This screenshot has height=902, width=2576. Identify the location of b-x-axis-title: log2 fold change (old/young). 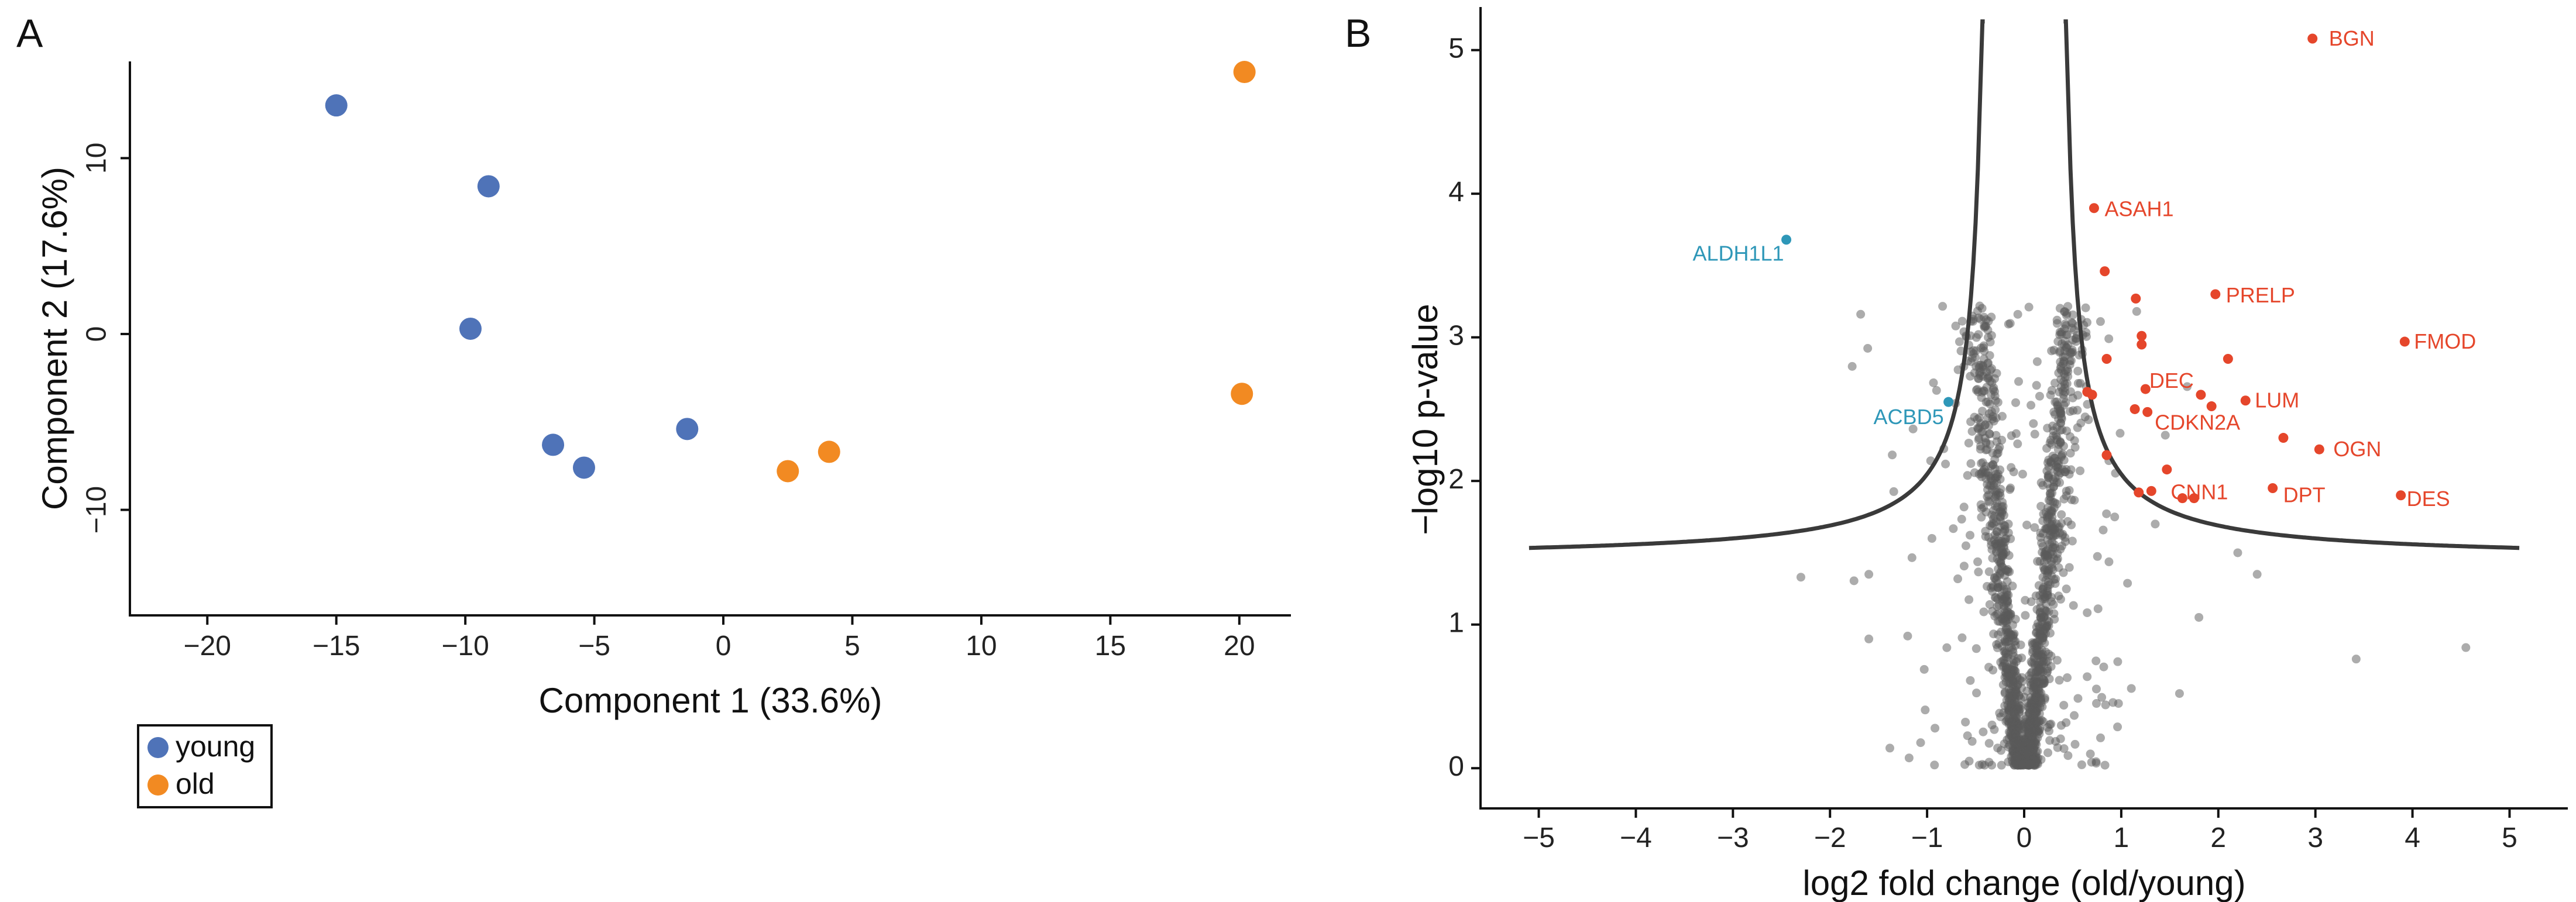
(2023, 882).